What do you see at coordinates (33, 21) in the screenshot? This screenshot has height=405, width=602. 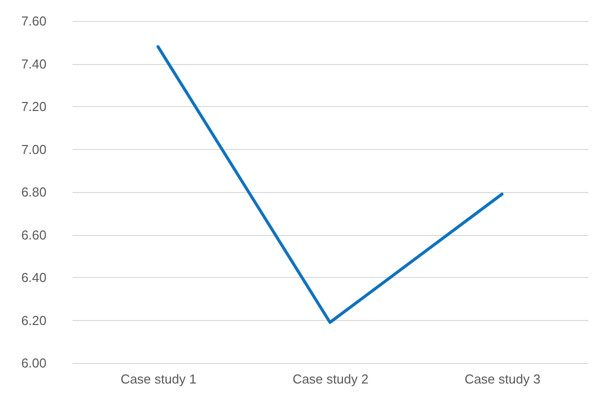 I see `y-tick-label: 7.60` at bounding box center [33, 21].